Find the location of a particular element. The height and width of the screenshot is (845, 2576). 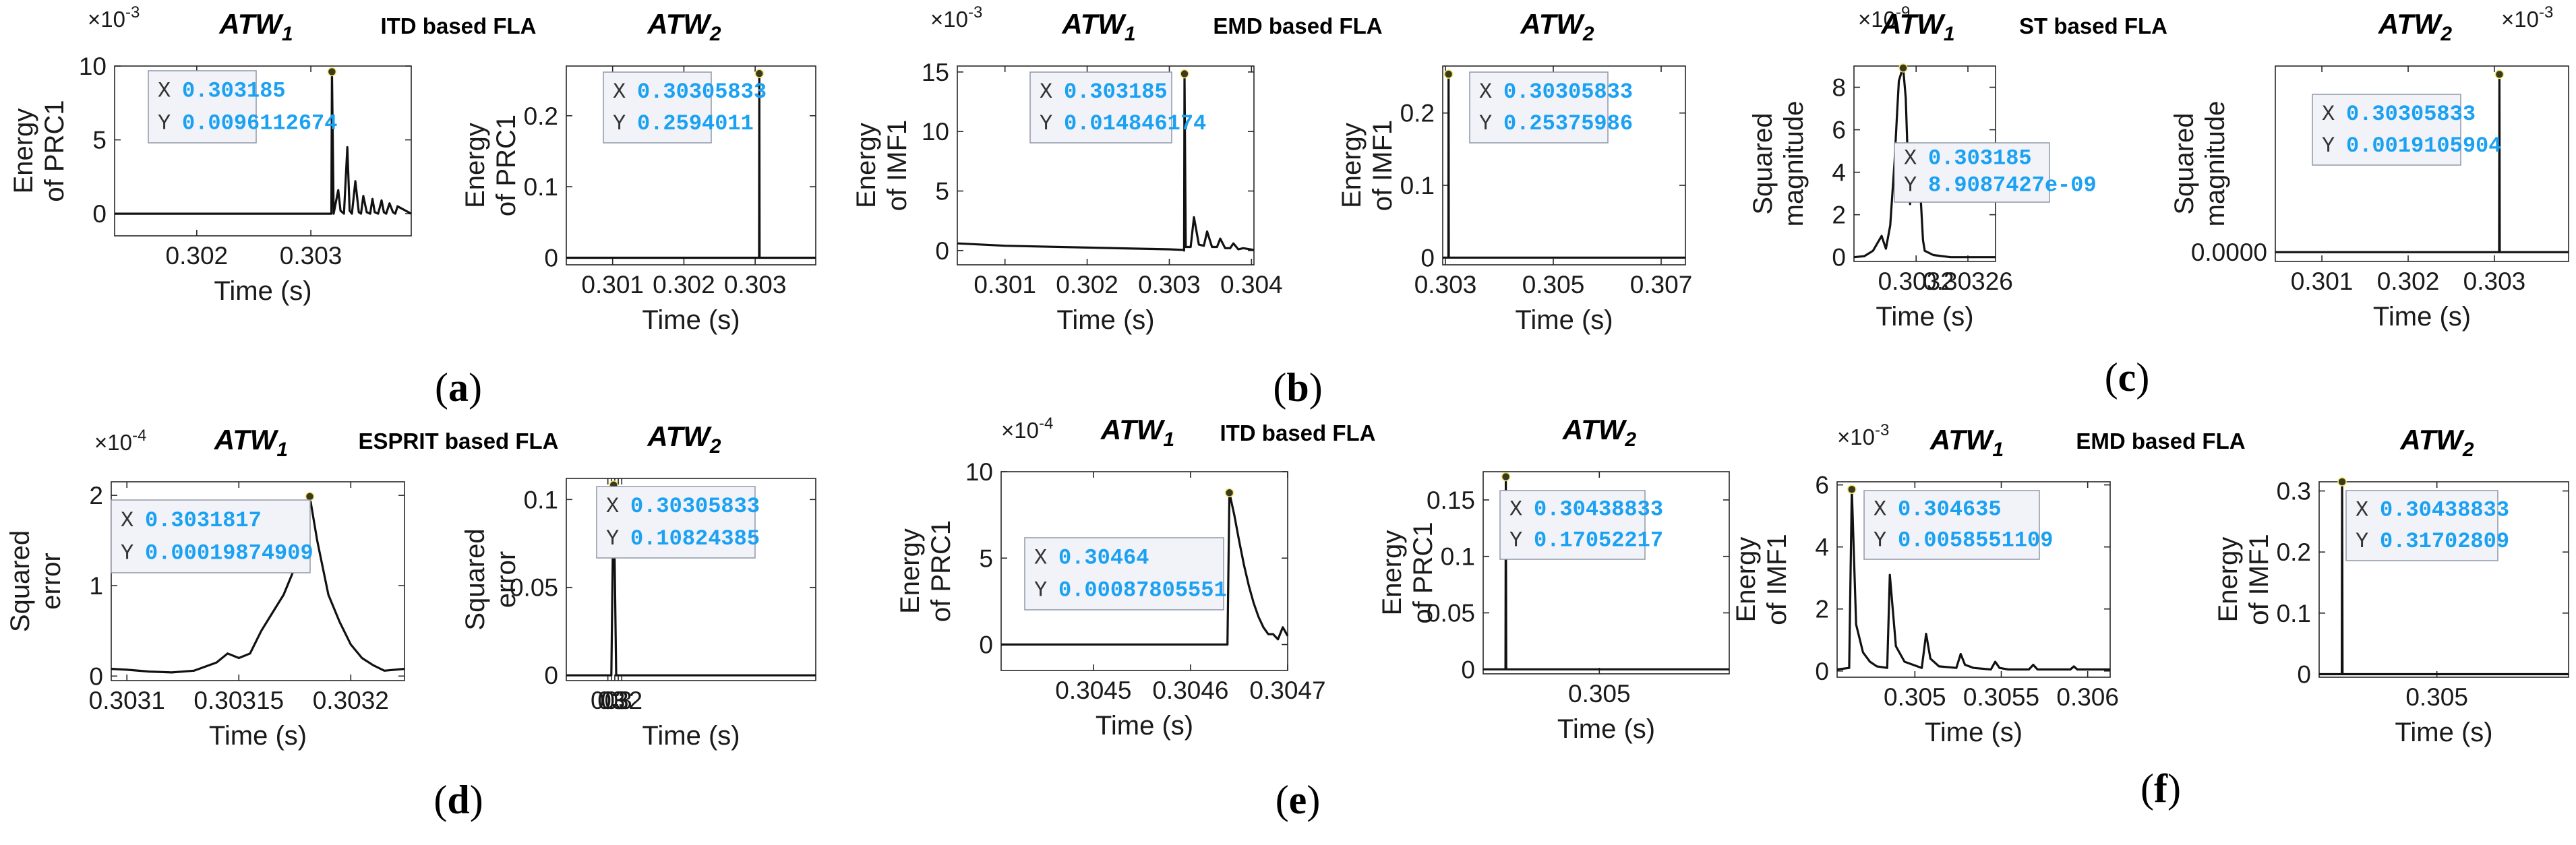

x-tick-label: 0.303 is located at coordinates (2494, 281).